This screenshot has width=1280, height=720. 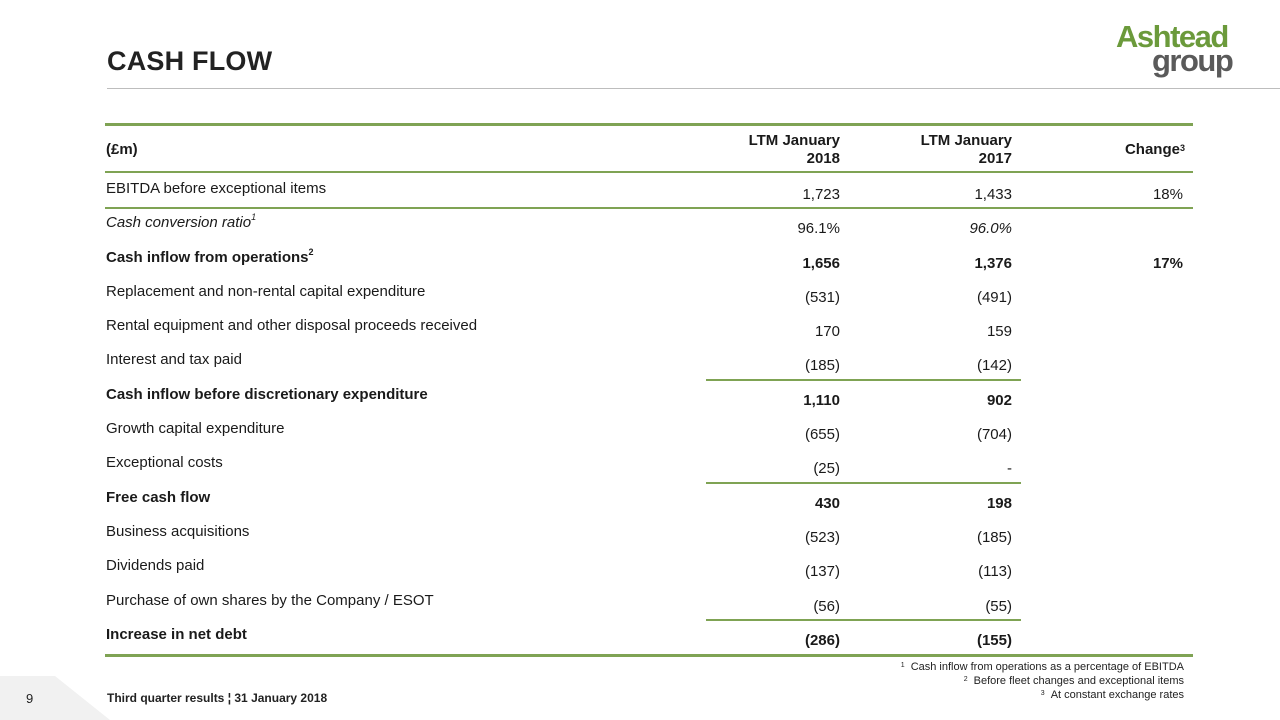 What do you see at coordinates (693, 88) in the screenshot?
I see `title-divider` at bounding box center [693, 88].